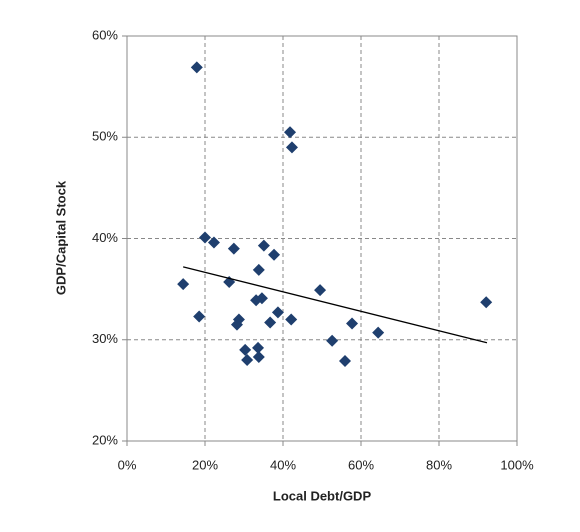 The width and height of the screenshot is (580, 532). Describe the element at coordinates (105, 237) in the screenshot. I see `y-tick-label: 40%` at that location.